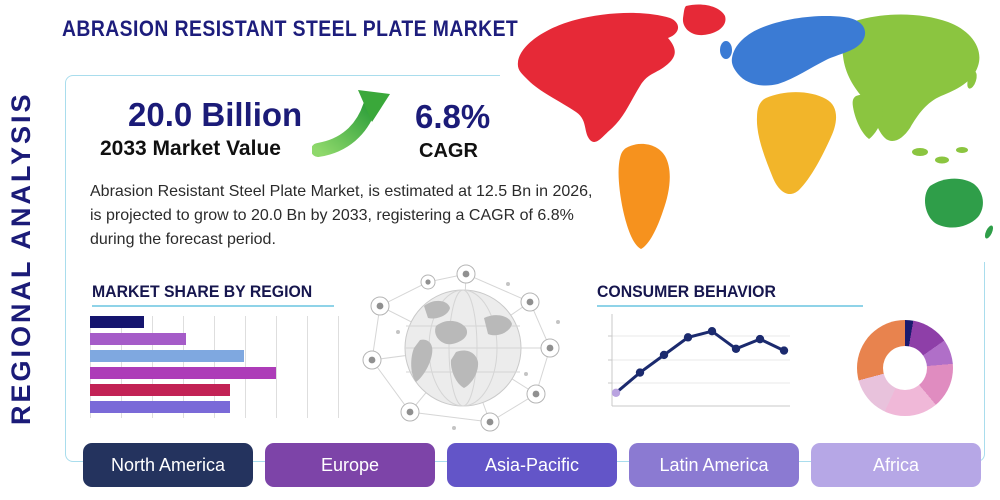 The height and width of the screenshot is (500, 1000). Describe the element at coordinates (290, 28) in the screenshot. I see `page-title: ABRASION RESISTANT STEEL PLATE MARKET` at that location.